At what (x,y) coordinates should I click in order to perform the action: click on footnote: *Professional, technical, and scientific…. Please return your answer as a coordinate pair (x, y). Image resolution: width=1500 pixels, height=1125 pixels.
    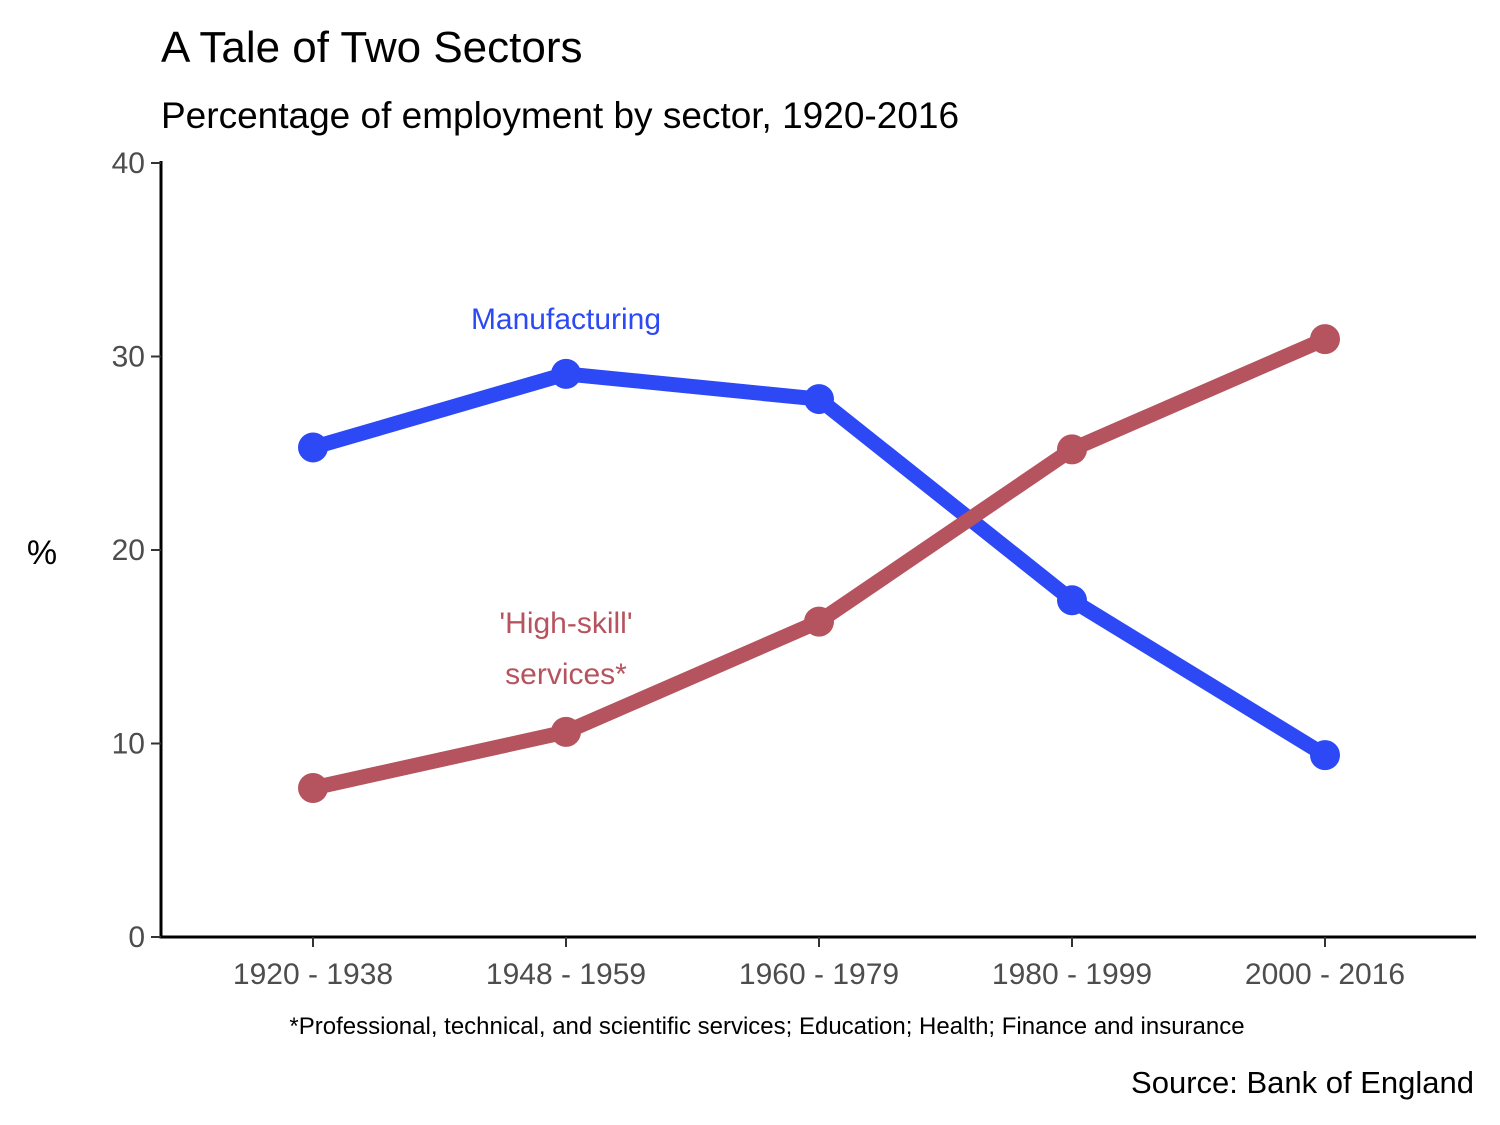
    Looking at the image, I should click on (766, 1026).